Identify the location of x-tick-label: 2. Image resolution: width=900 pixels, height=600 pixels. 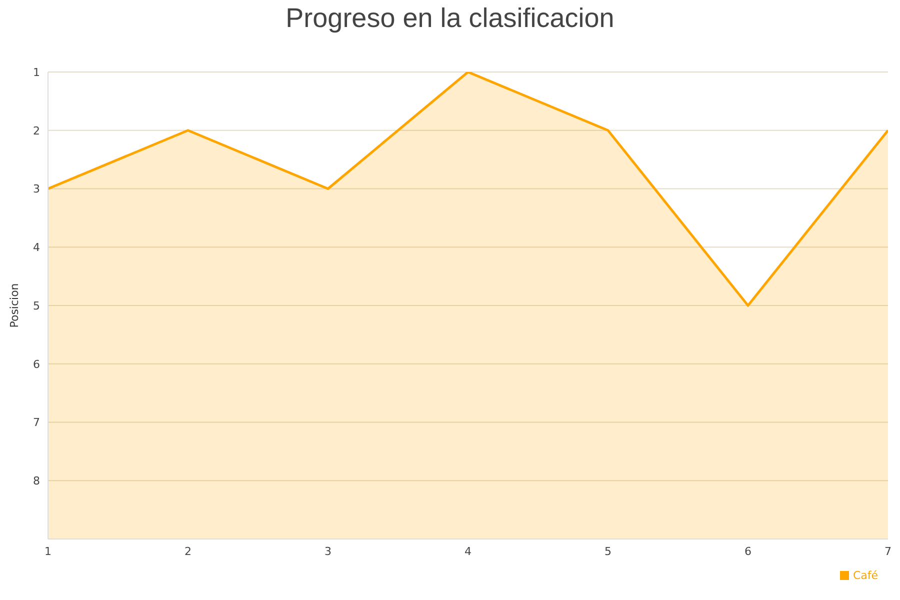
(188, 551).